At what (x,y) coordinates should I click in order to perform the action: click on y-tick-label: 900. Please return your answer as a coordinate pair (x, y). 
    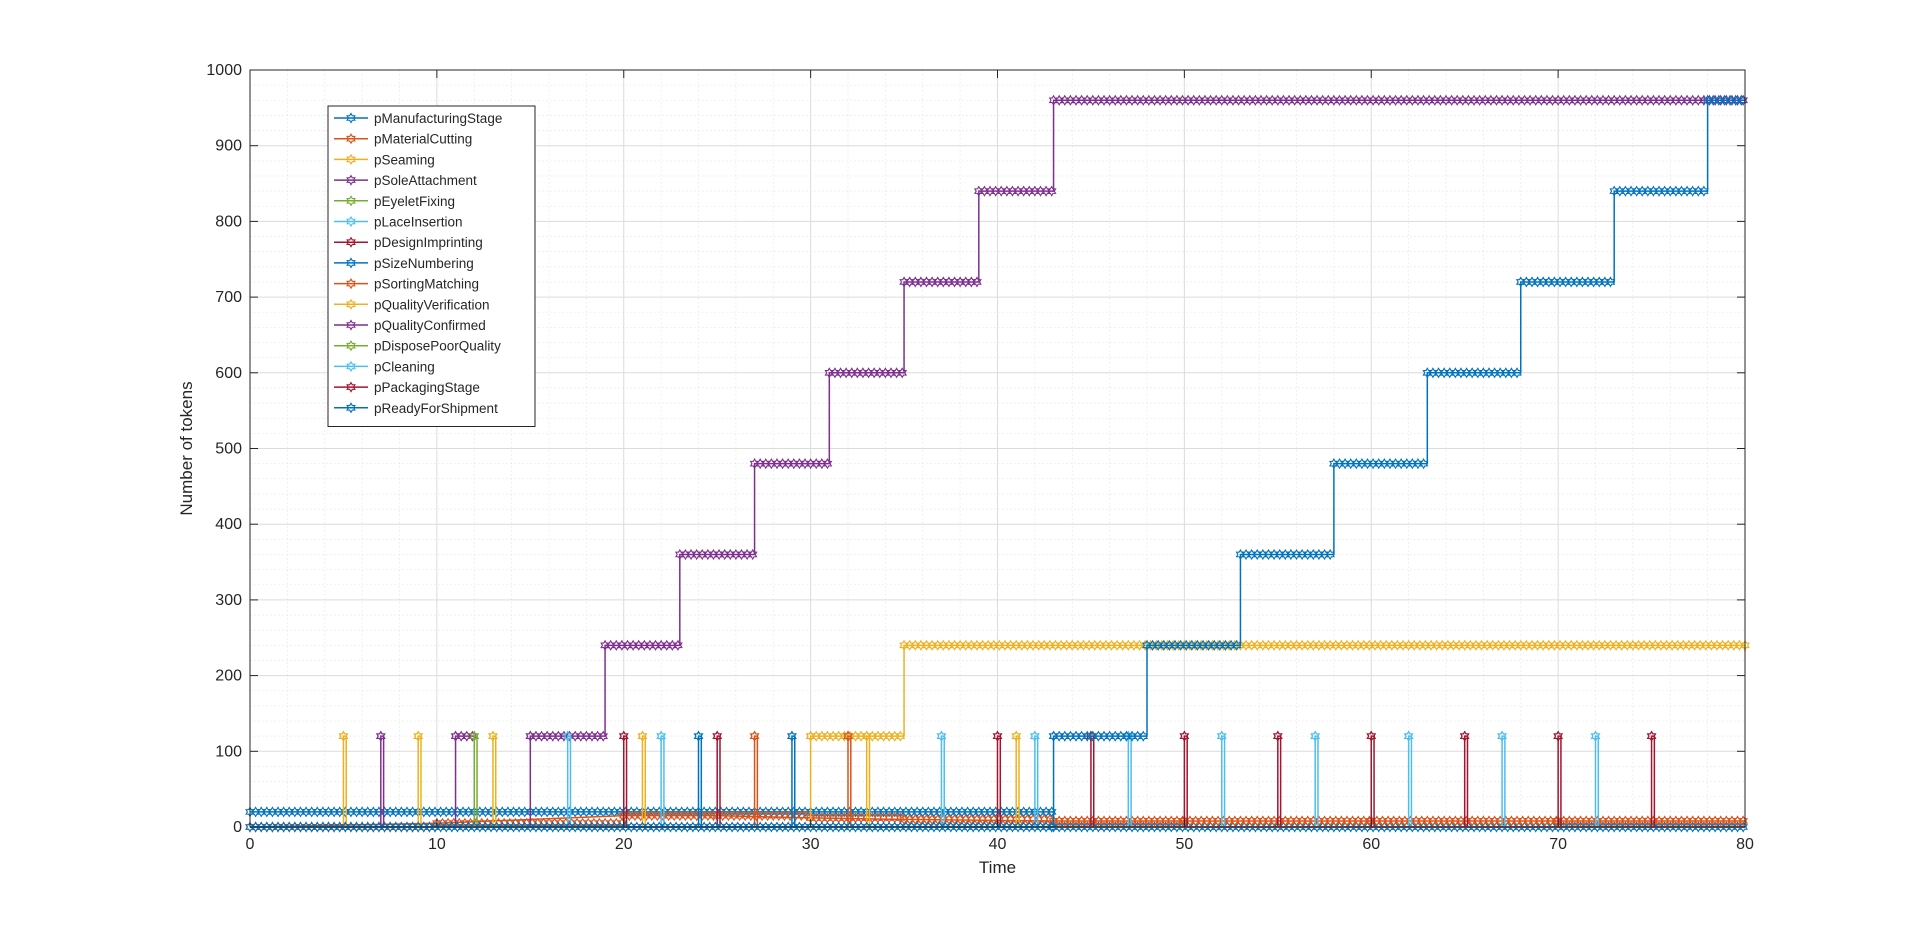
    Looking at the image, I should click on (228, 146).